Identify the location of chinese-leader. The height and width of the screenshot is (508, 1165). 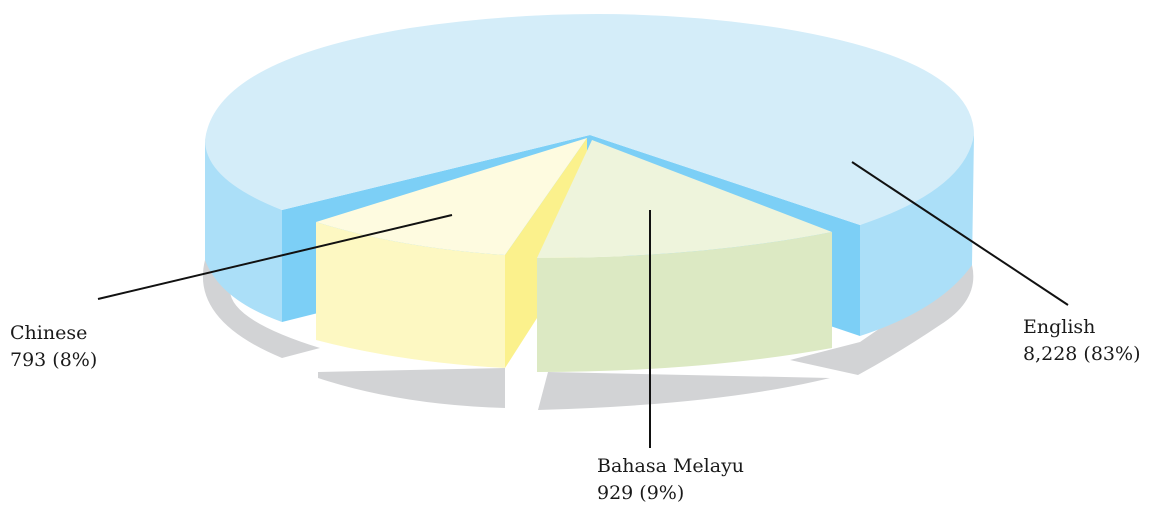
(275, 257).